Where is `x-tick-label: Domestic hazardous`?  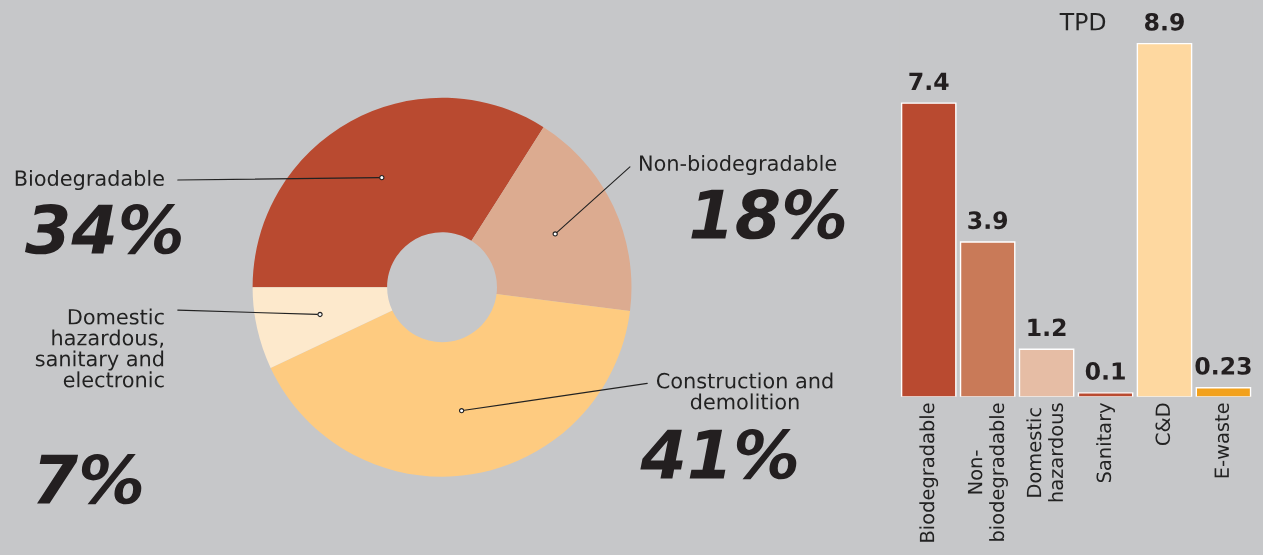
x-tick-label: Domestic hazardous is located at coordinates (1045, 452).